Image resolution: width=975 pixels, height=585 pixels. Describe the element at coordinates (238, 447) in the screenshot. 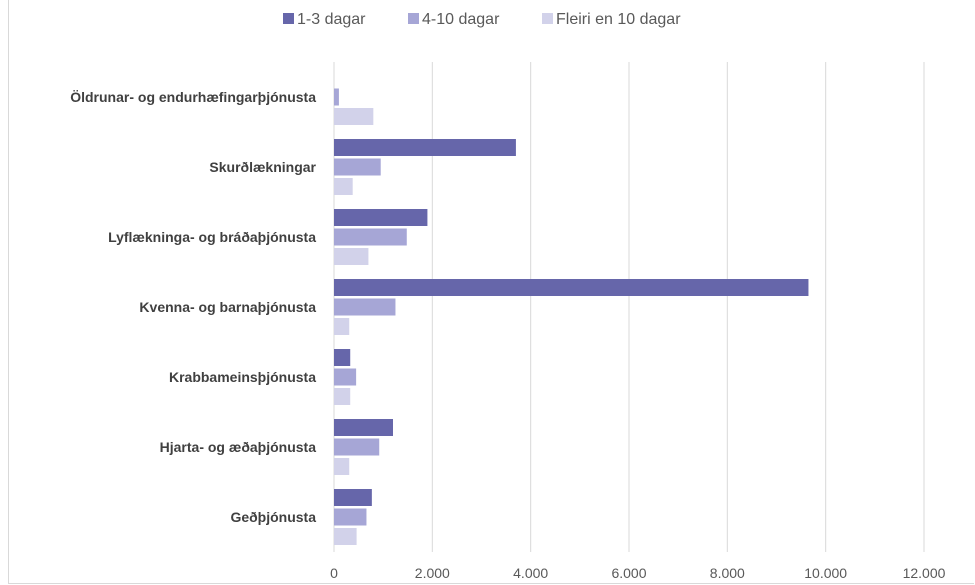

I see `category-label: Hjarta- og æðaþjónusta` at that location.